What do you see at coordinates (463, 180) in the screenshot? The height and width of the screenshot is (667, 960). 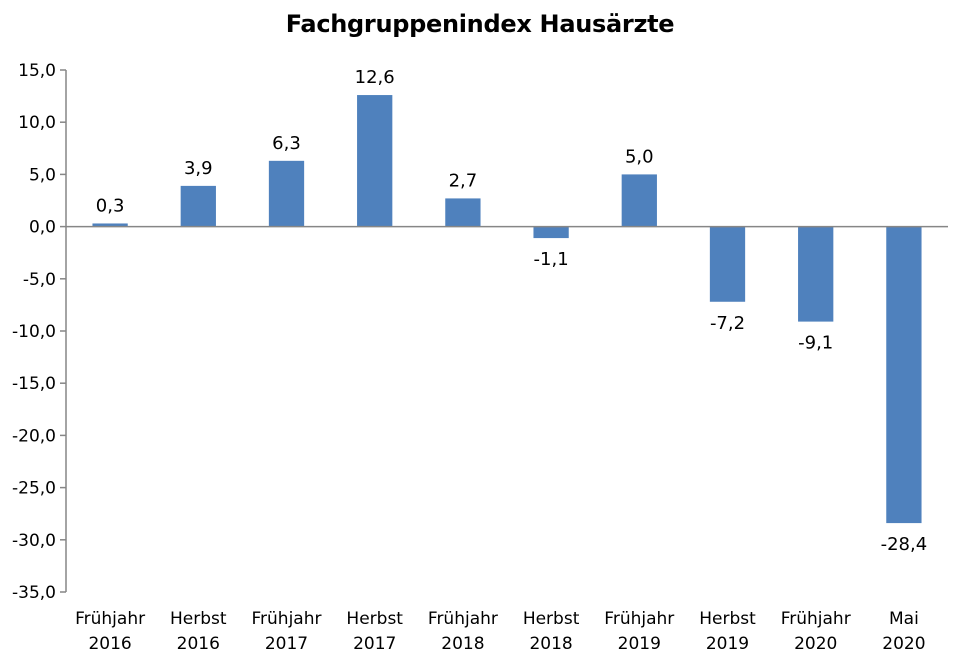 I see `data-label: 2,7` at bounding box center [463, 180].